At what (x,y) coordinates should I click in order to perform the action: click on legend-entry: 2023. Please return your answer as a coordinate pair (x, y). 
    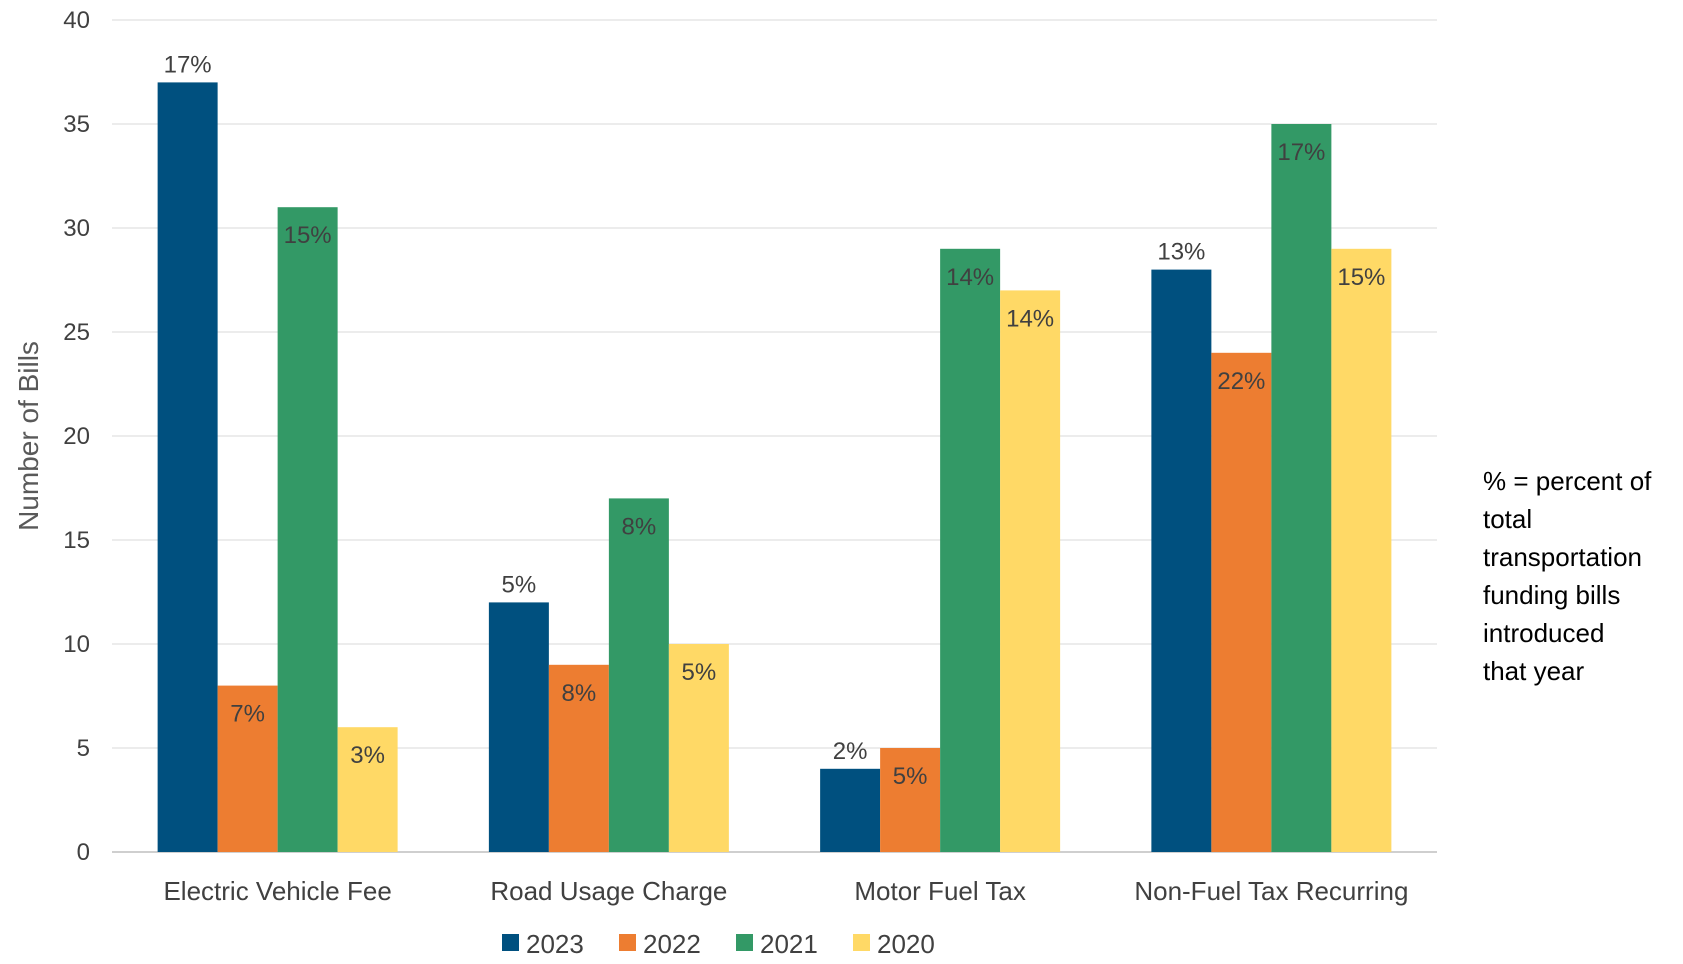
    Looking at the image, I should click on (555, 944).